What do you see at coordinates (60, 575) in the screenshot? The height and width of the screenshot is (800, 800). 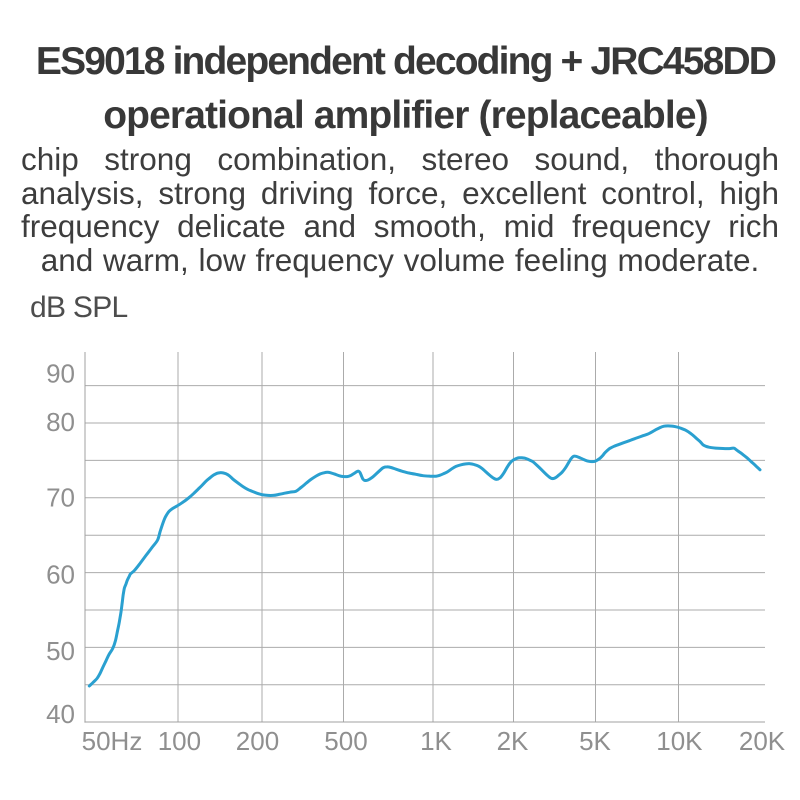 I see `svg-text: 60` at bounding box center [60, 575].